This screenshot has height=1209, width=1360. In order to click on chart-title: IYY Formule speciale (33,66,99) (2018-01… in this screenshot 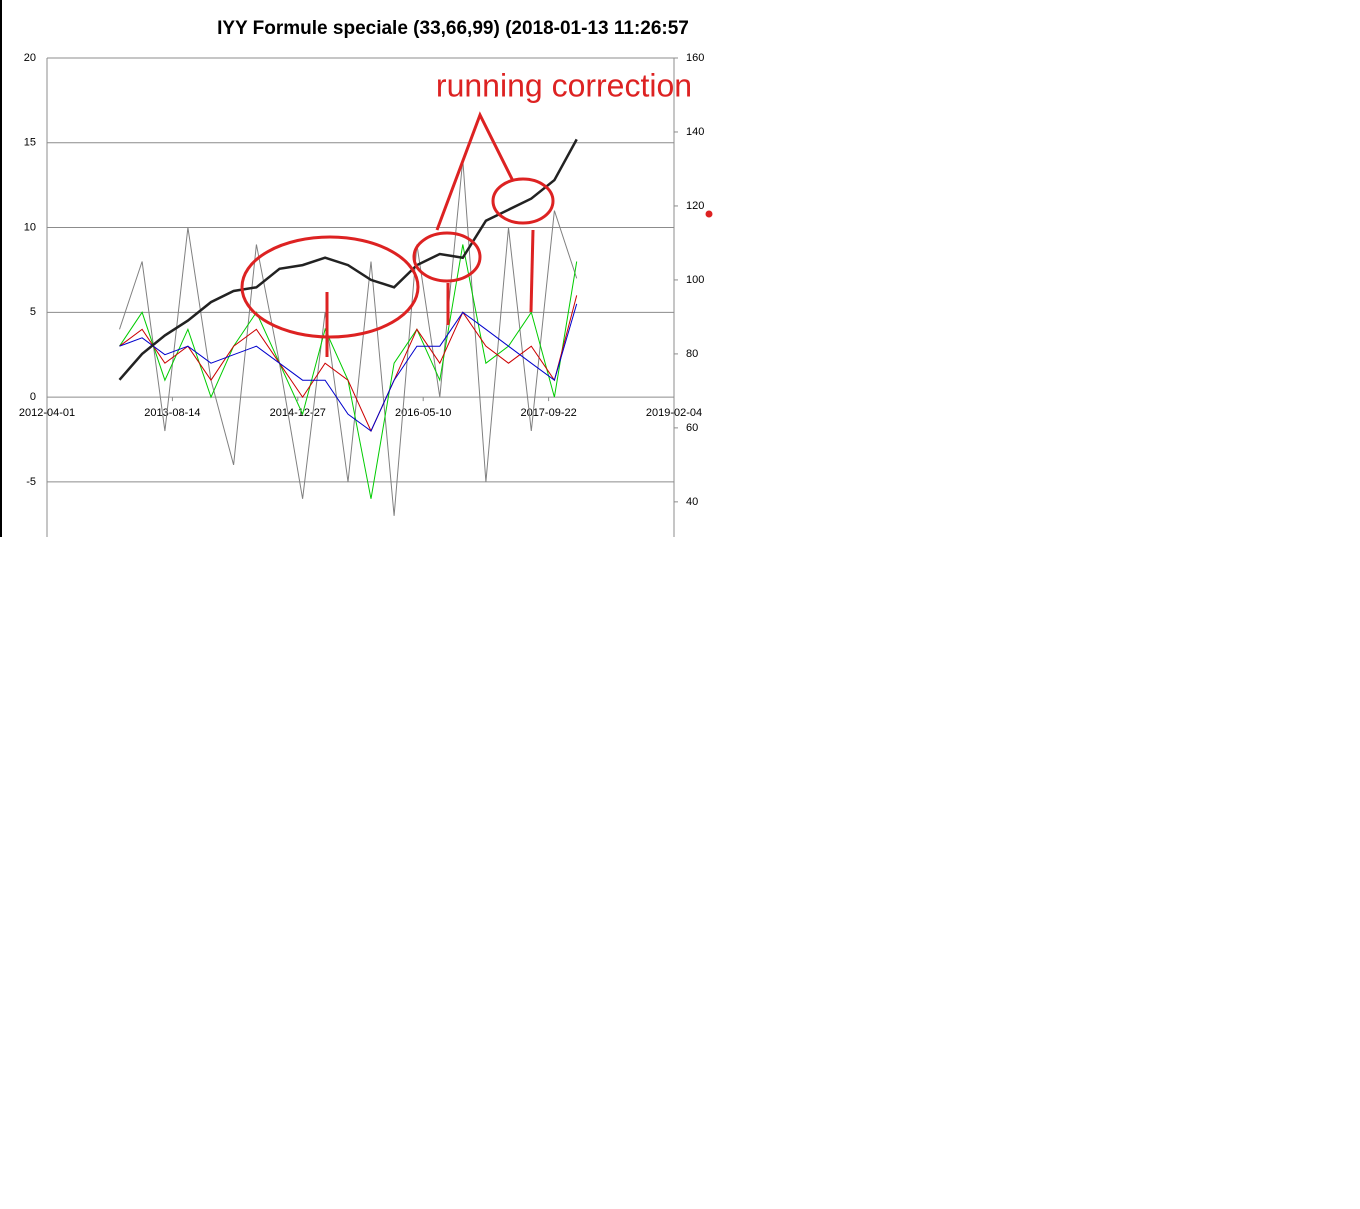, I will do `click(453, 28)`.